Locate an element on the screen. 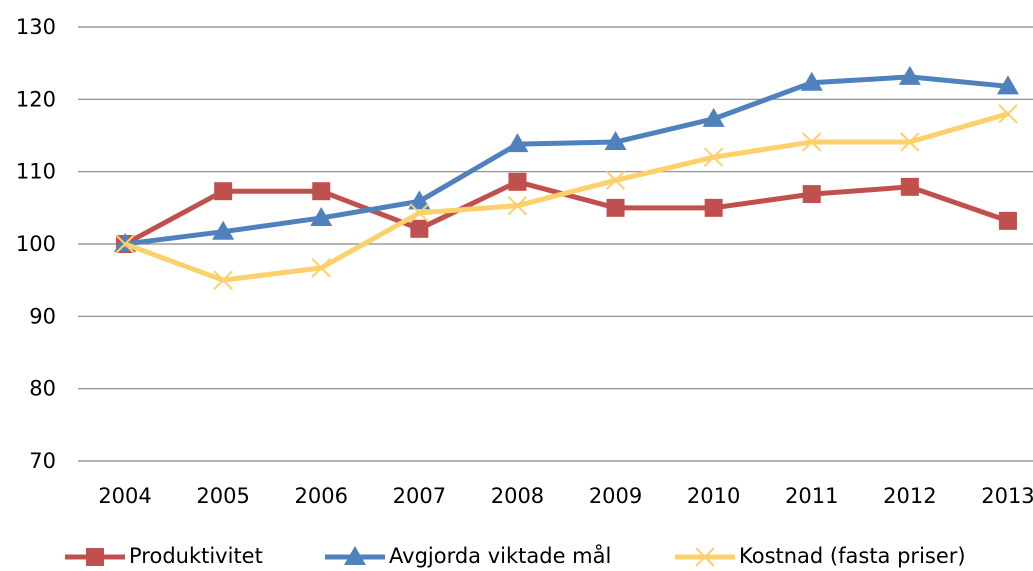 The image size is (1033, 571). y-tick-label: 90 is located at coordinates (42, 316).